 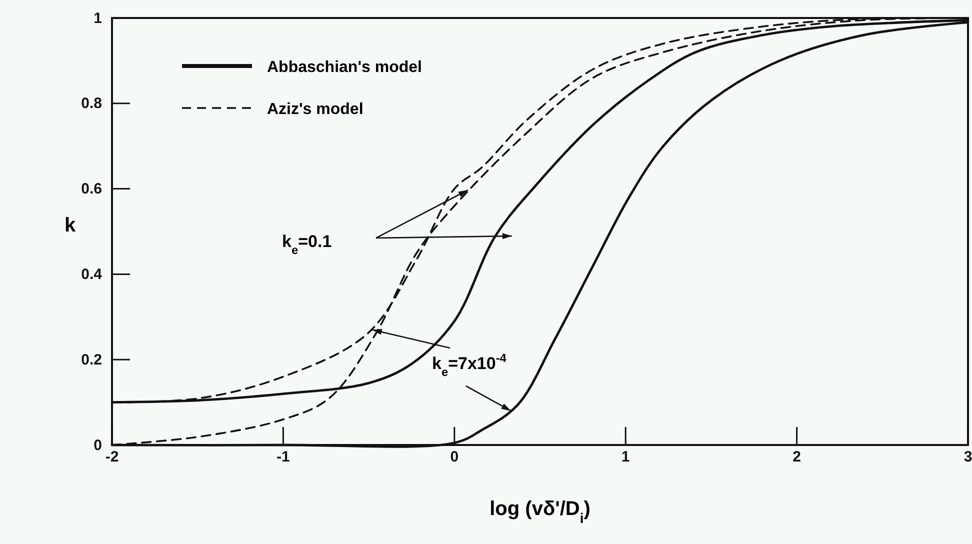 What do you see at coordinates (625, 457) in the screenshot?
I see `x-tick-label: 1` at bounding box center [625, 457].